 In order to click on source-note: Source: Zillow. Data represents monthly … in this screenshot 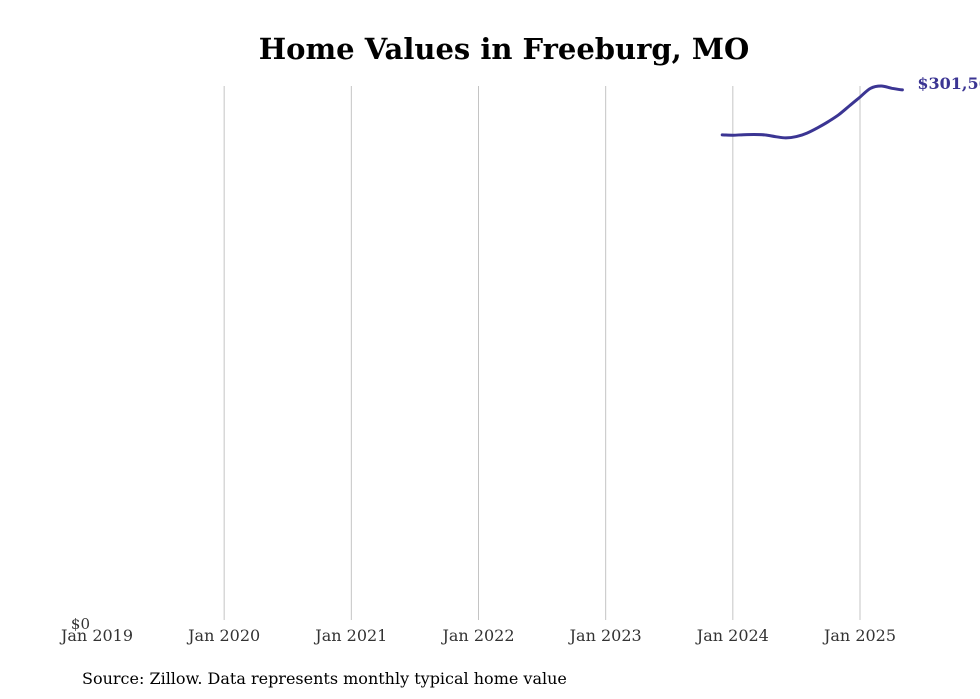, I will do `click(324, 678)`.